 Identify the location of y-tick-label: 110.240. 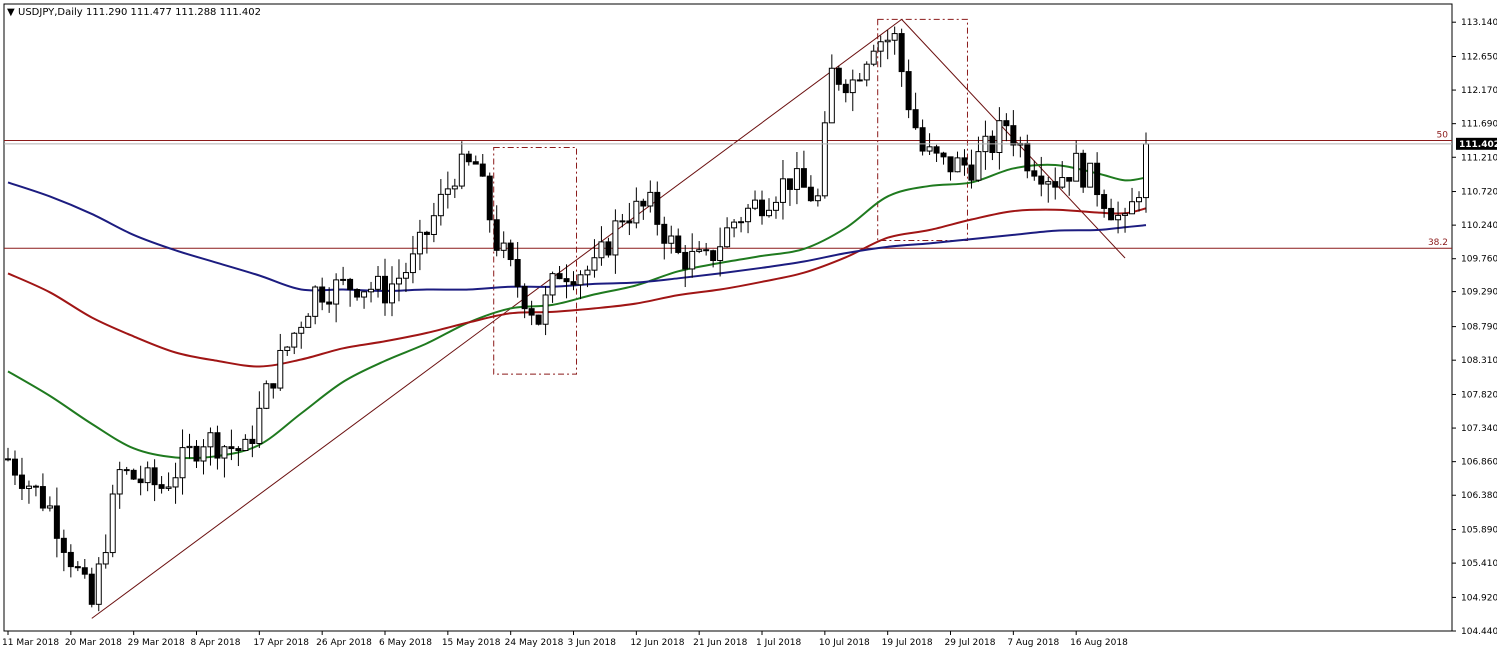
(1479, 226).